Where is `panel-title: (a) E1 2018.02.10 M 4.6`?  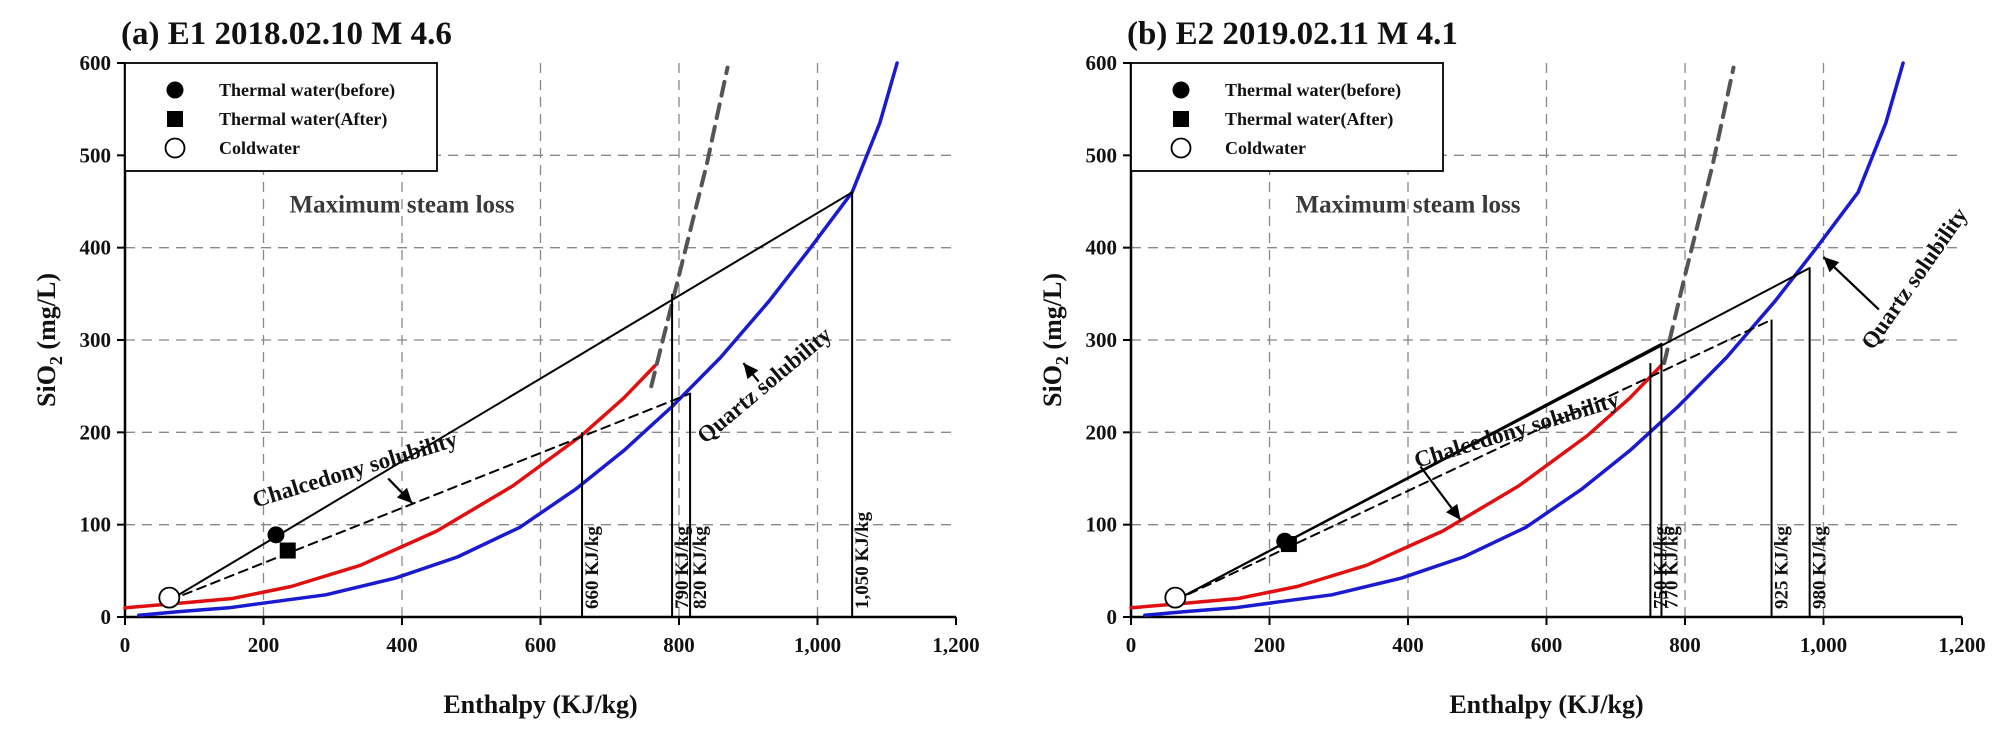 panel-title: (a) E1 2018.02.10 M 4.6 is located at coordinates (286, 34).